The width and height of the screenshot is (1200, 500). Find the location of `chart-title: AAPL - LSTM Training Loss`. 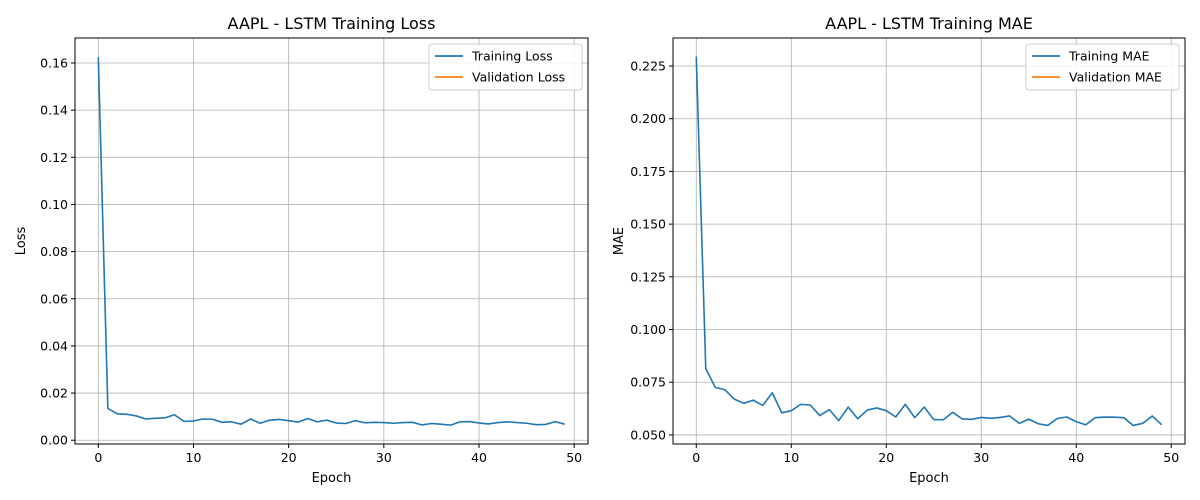

chart-title: AAPL - LSTM Training Loss is located at coordinates (332, 23).